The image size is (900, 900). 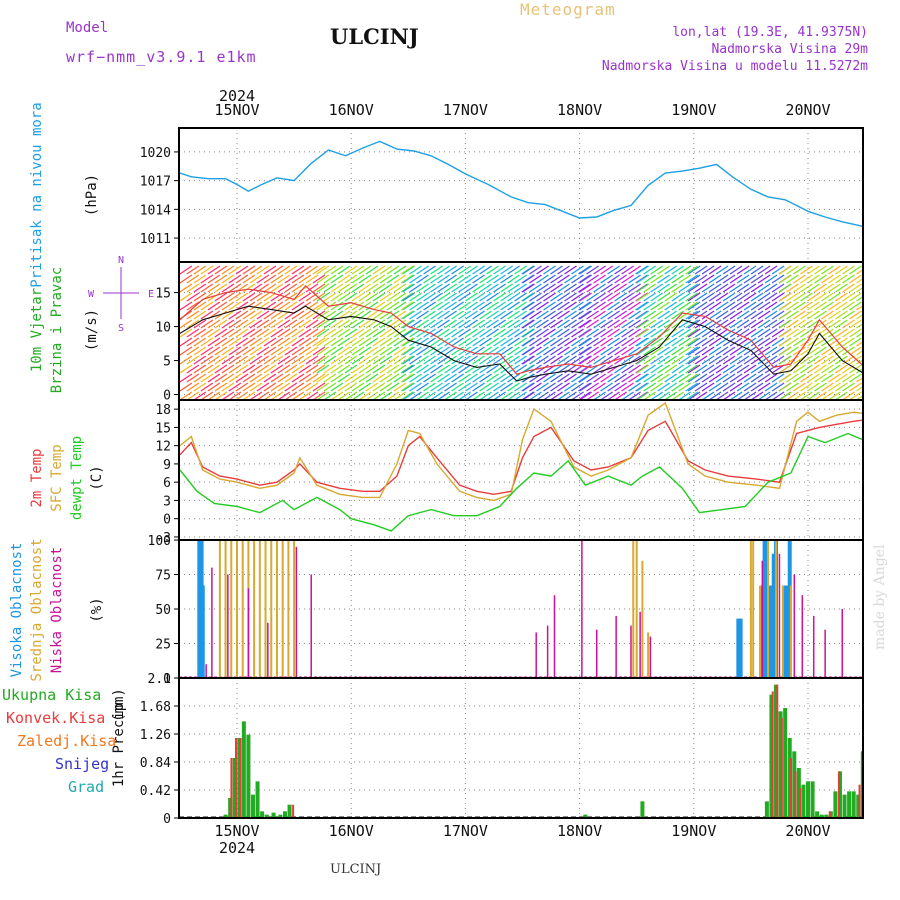 What do you see at coordinates (92, 330) in the screenshot?
I see `wind-unit: (m/s)` at bounding box center [92, 330].